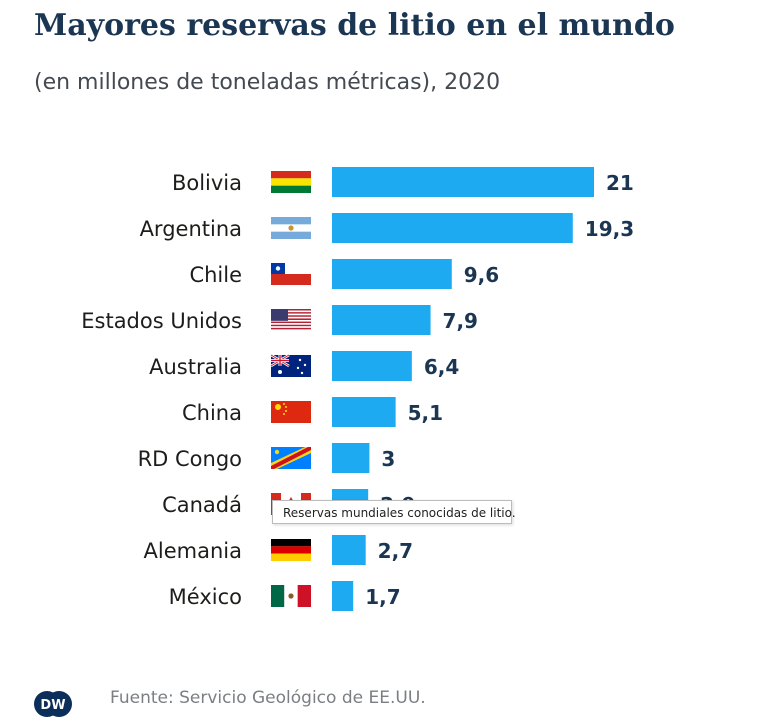 This screenshot has width=759, height=720. I want to click on value-label: 2,7, so click(395, 551).